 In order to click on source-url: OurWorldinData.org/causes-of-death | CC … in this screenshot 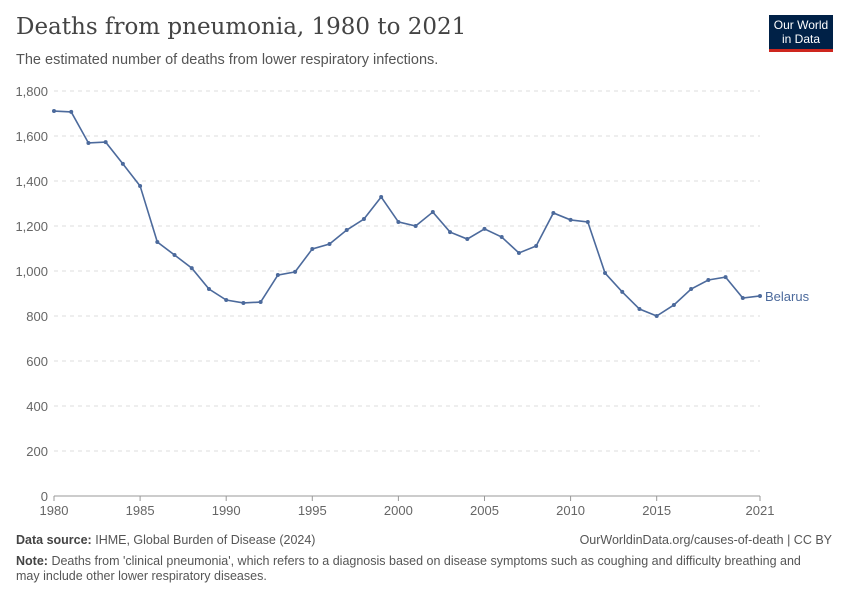, I will do `click(705, 540)`.